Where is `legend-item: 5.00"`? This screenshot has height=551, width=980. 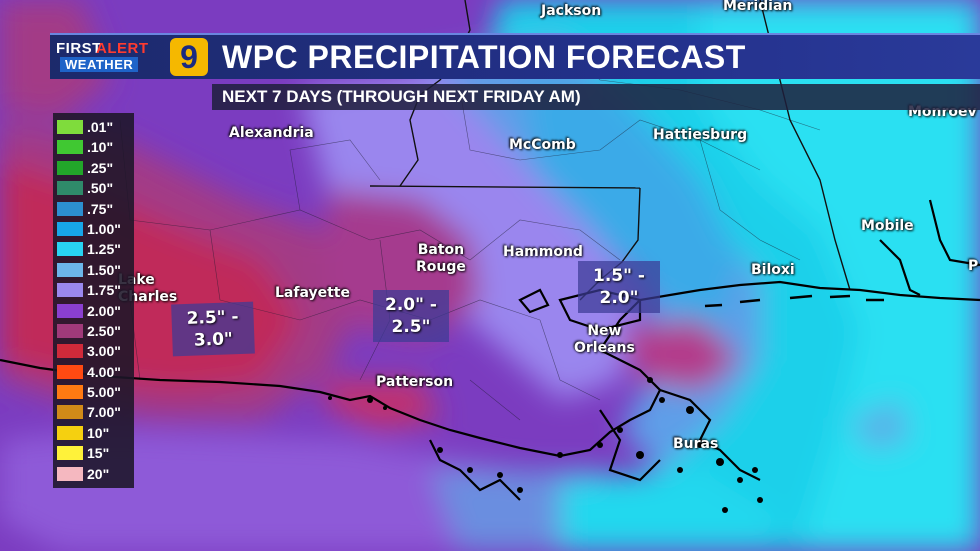 legend-item: 5.00" is located at coordinates (93, 392).